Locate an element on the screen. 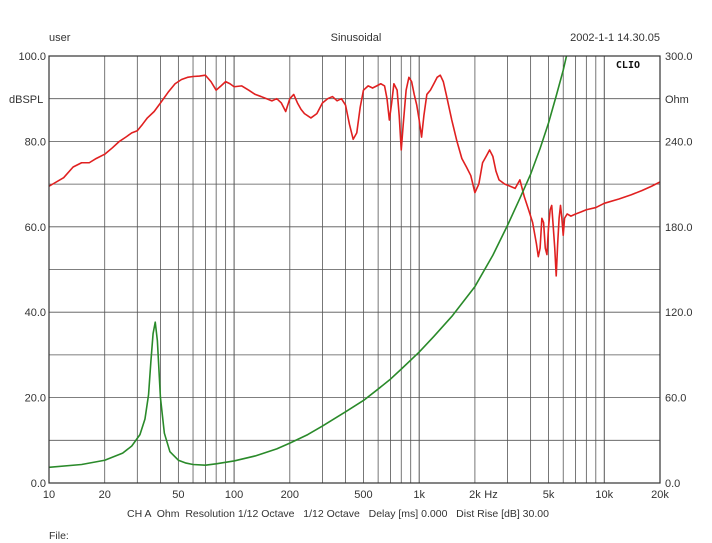  y-left-tick-label: 80.0 is located at coordinates (35, 142).